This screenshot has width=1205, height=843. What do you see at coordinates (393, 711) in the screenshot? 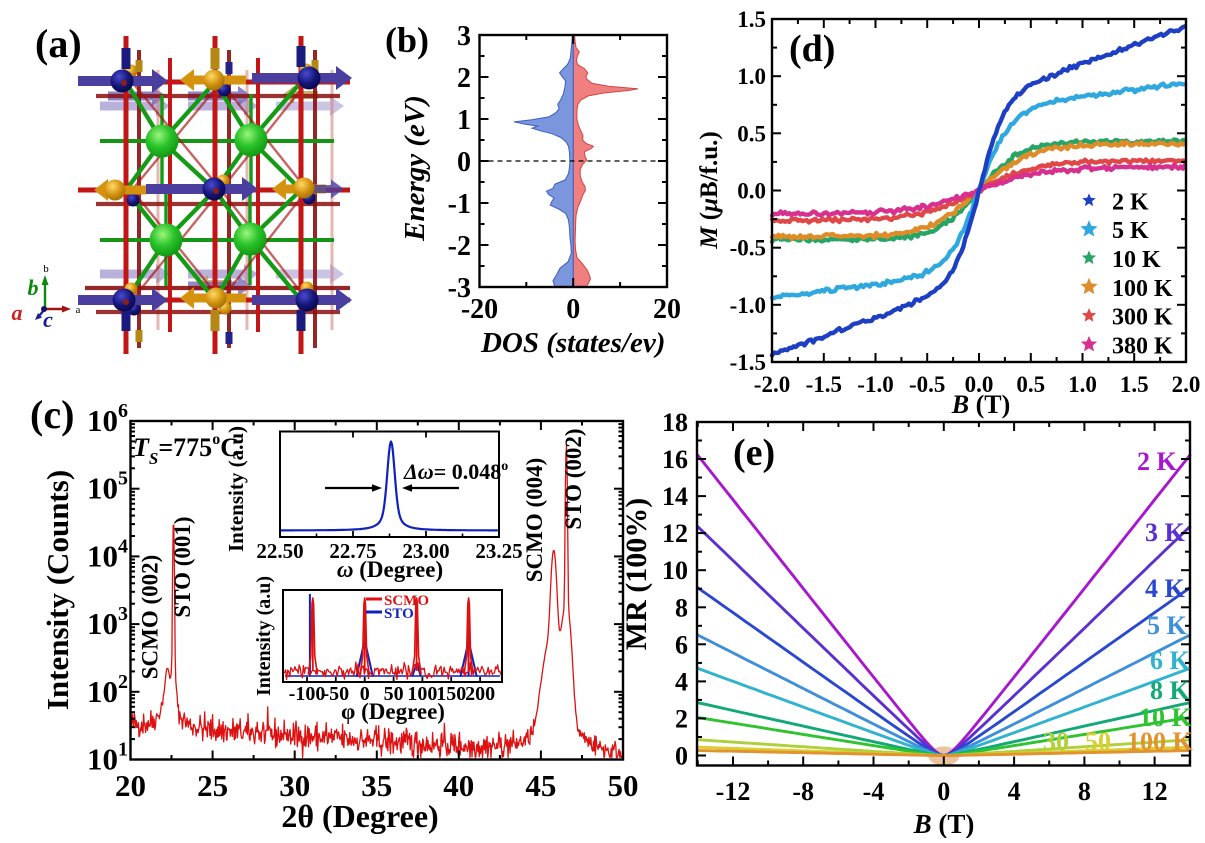
I see `svg-text: φ (Degree)` at bounding box center [393, 711].